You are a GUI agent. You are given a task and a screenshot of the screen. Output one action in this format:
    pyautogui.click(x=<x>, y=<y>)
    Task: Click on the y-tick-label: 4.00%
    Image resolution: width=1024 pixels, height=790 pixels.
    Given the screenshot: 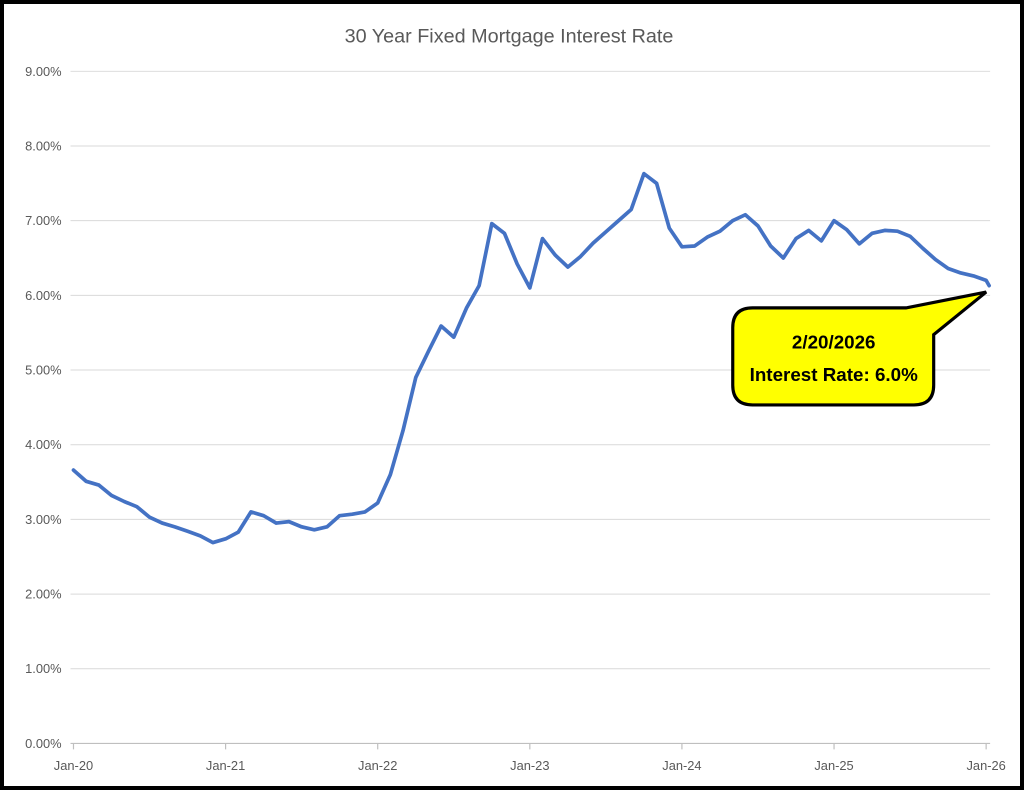 What is the action you would take?
    pyautogui.click(x=43, y=444)
    